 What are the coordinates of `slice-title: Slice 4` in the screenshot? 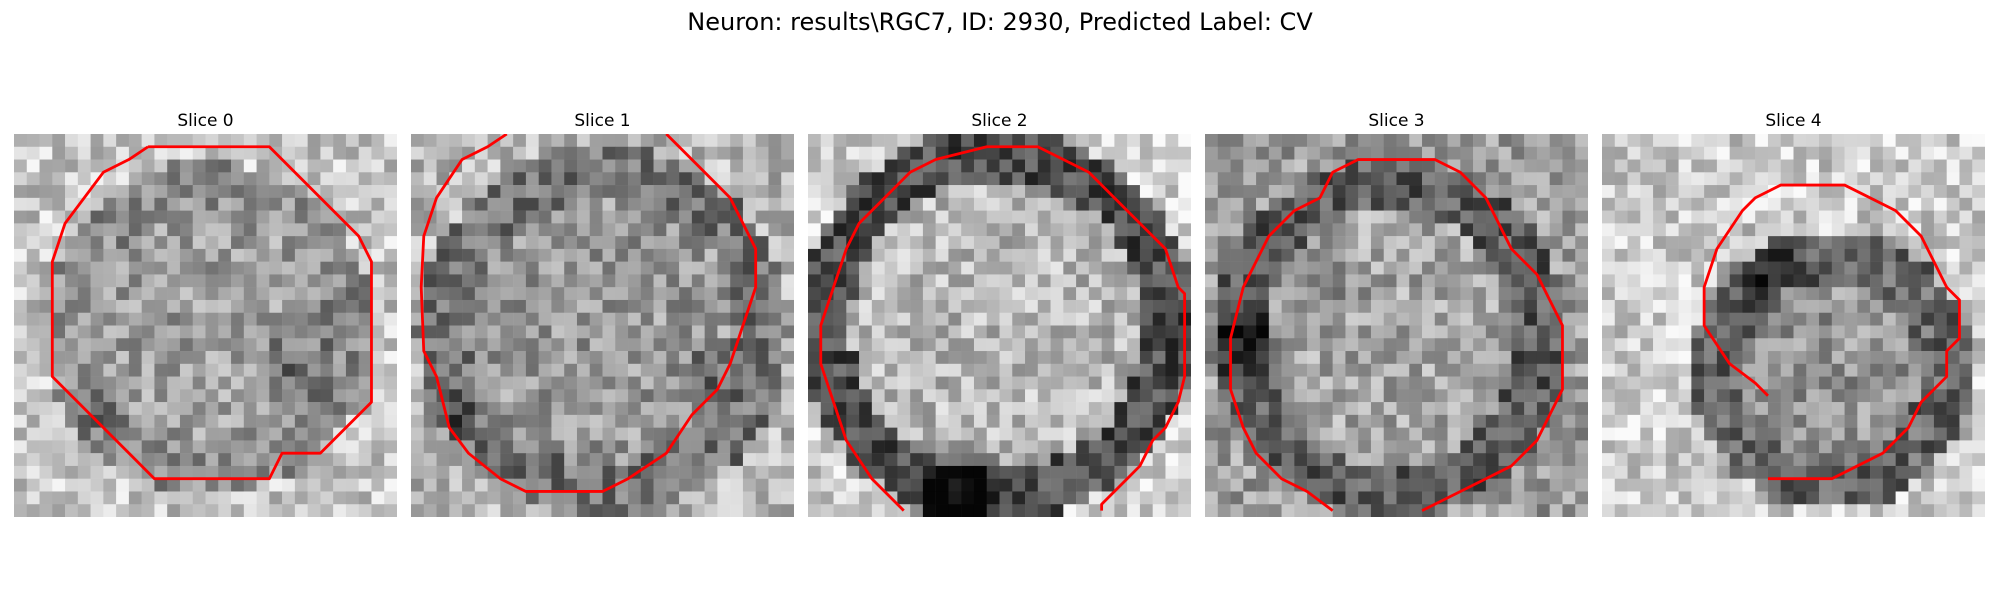 It's located at (1793, 121).